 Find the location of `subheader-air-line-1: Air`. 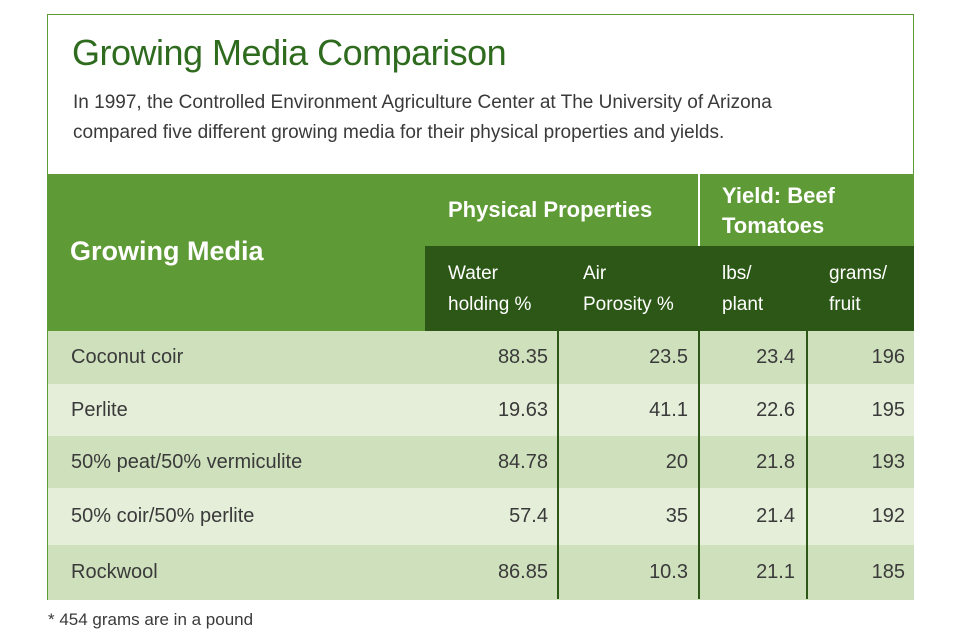

subheader-air-line-1: Air is located at coordinates (595, 273).